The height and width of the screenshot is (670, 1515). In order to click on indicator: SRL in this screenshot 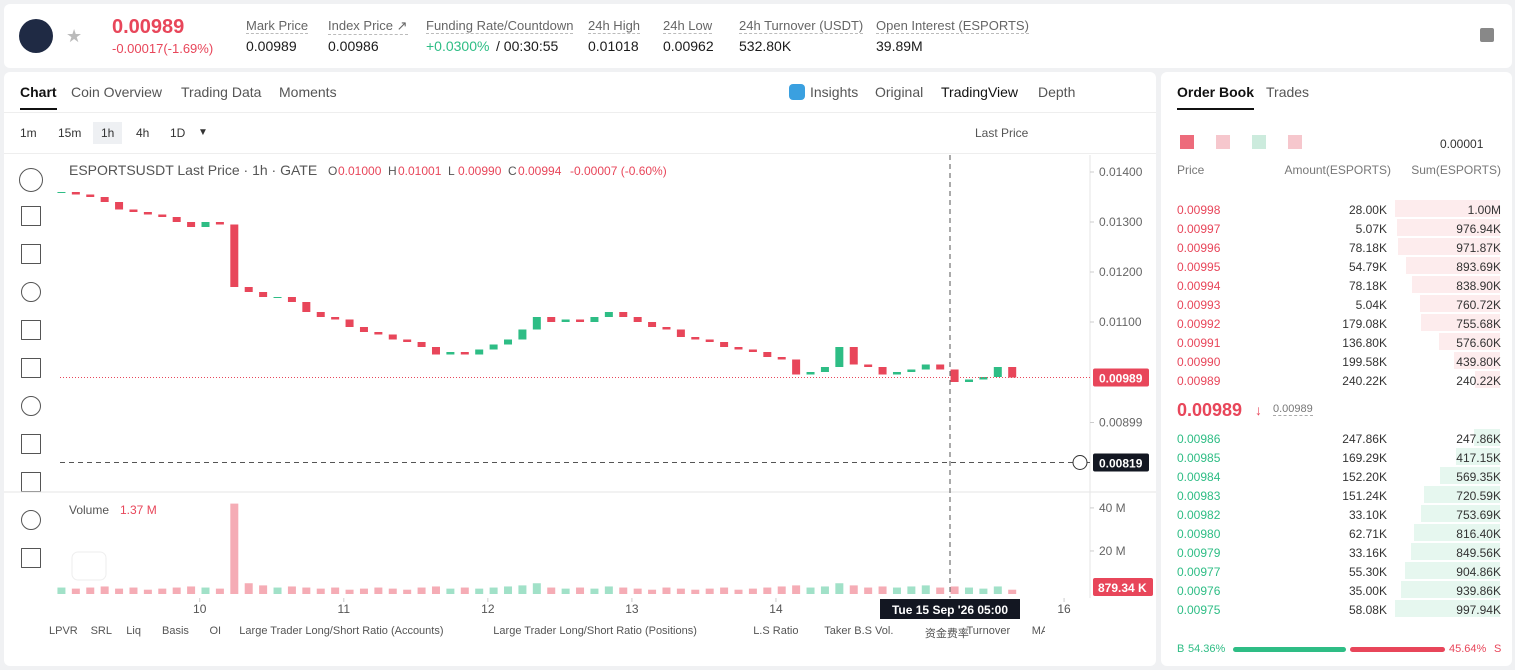, I will do `click(101, 631)`.